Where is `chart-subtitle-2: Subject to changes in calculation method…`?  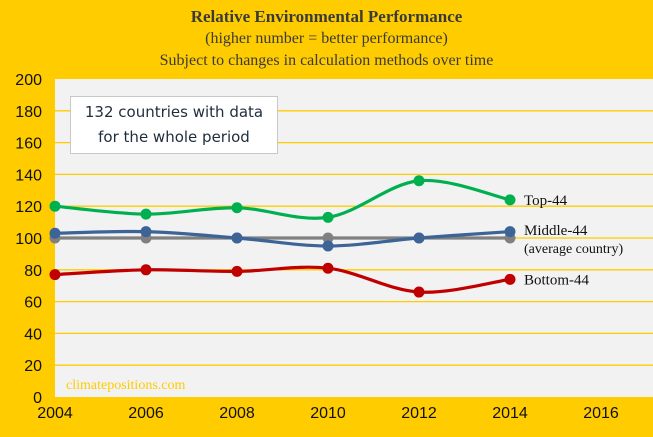 chart-subtitle-2: Subject to changes in calculation method… is located at coordinates (326, 60).